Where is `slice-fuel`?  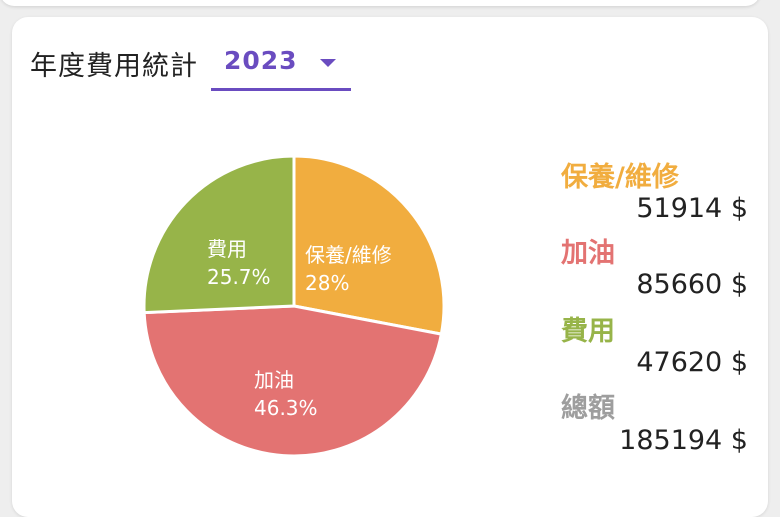 slice-fuel is located at coordinates (293, 381).